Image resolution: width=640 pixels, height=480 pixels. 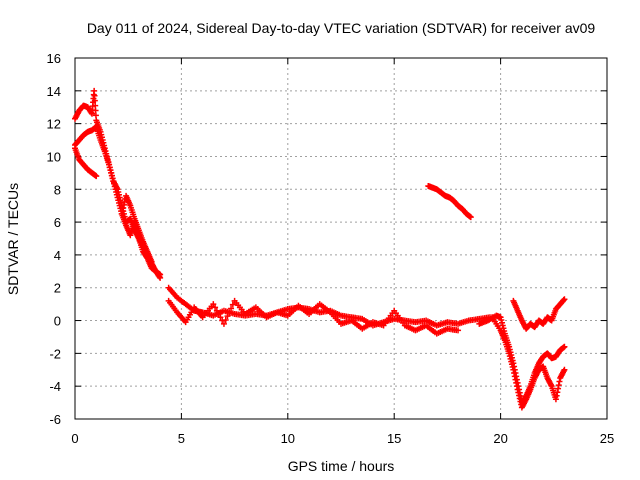 I want to click on y-tick-label: 12, so click(x=54, y=124).